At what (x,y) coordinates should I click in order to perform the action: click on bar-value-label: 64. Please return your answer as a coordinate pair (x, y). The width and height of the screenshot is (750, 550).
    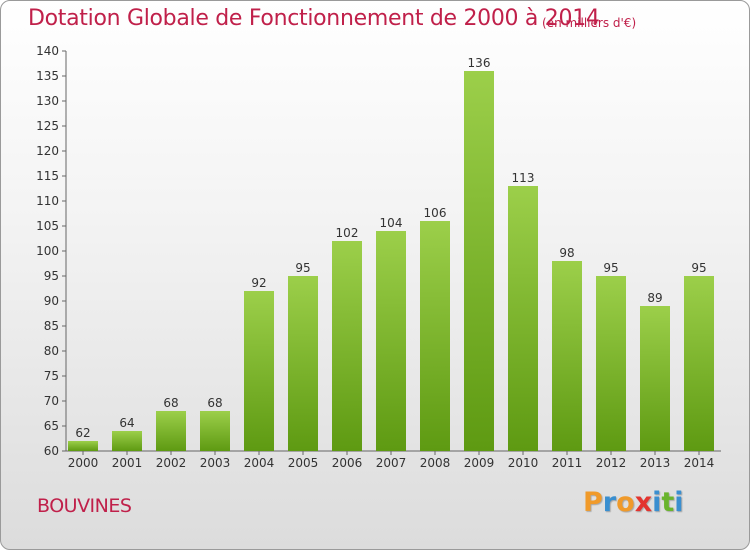
    Looking at the image, I should click on (126, 423).